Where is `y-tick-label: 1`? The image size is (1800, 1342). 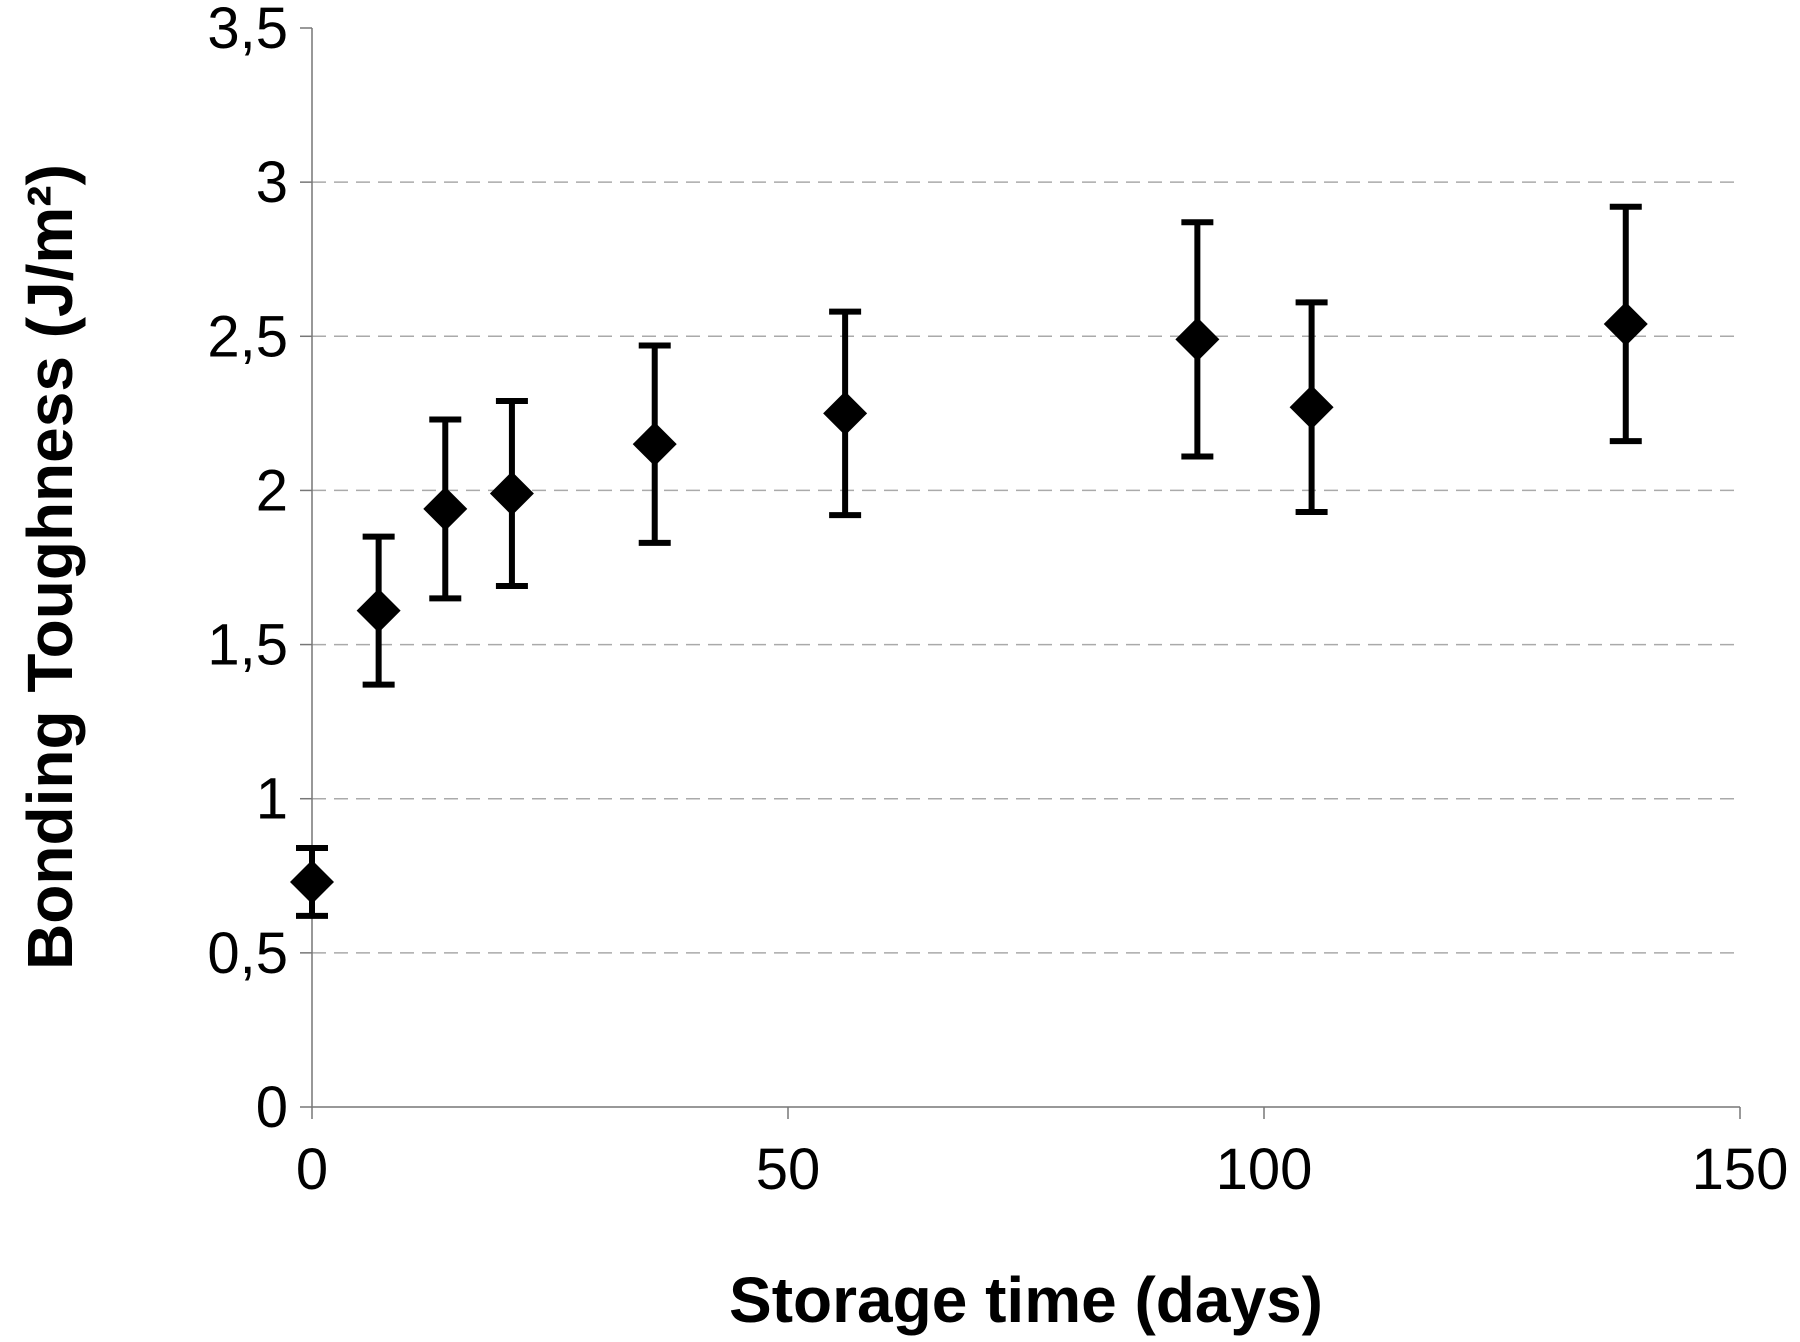
y-tick-label: 1 is located at coordinates (272, 799).